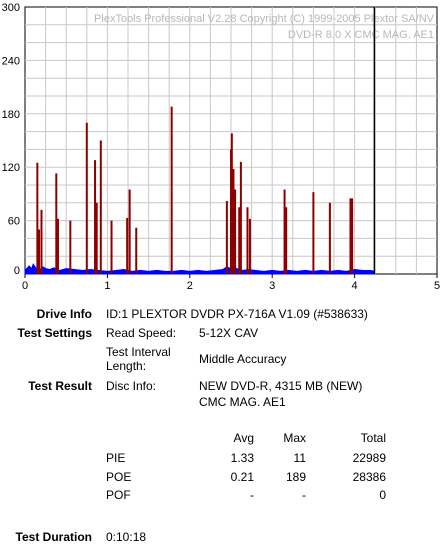 This screenshot has width=444, height=544. I want to click on stats-row-avg: -, so click(252, 495).